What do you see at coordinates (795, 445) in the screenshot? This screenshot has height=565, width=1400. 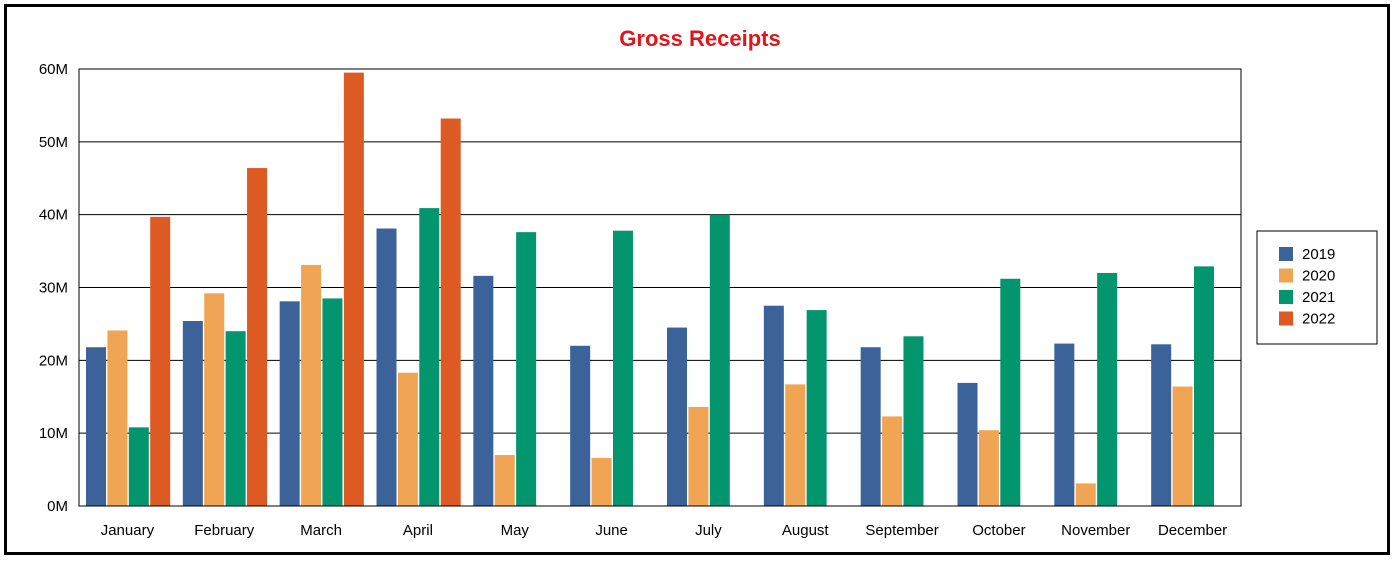 I see `bar-2020-august` at bounding box center [795, 445].